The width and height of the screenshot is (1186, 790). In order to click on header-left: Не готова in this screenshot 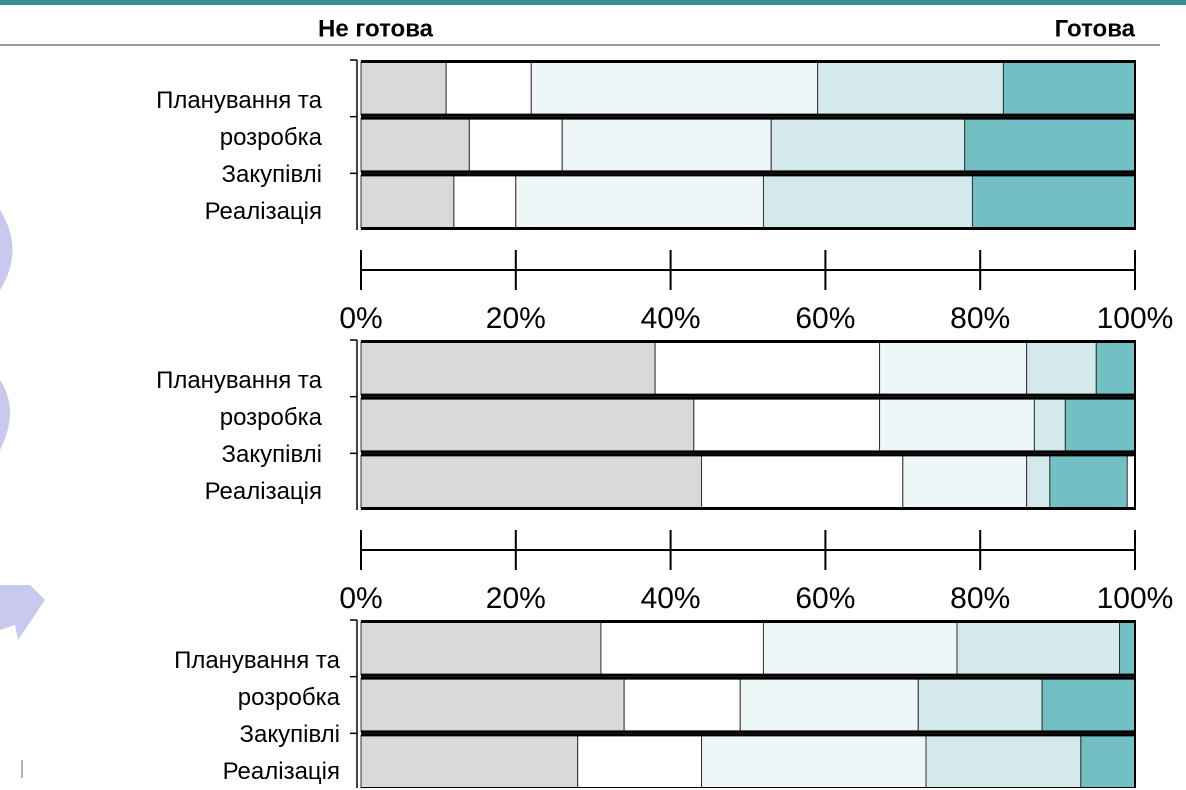, I will do `click(376, 28)`.